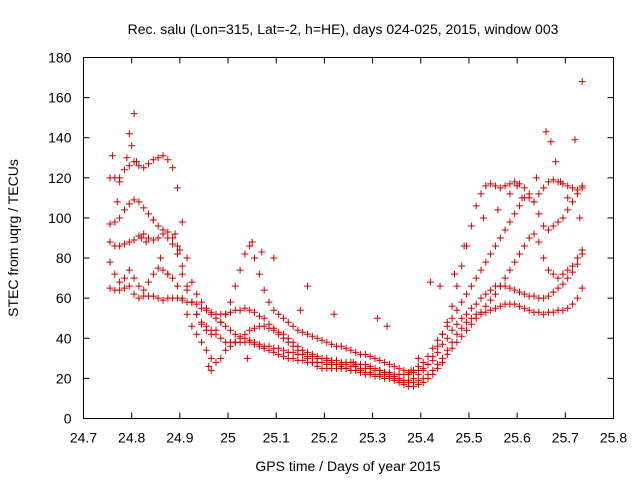  I want to click on data-point-s1-p84, so click(515, 290).